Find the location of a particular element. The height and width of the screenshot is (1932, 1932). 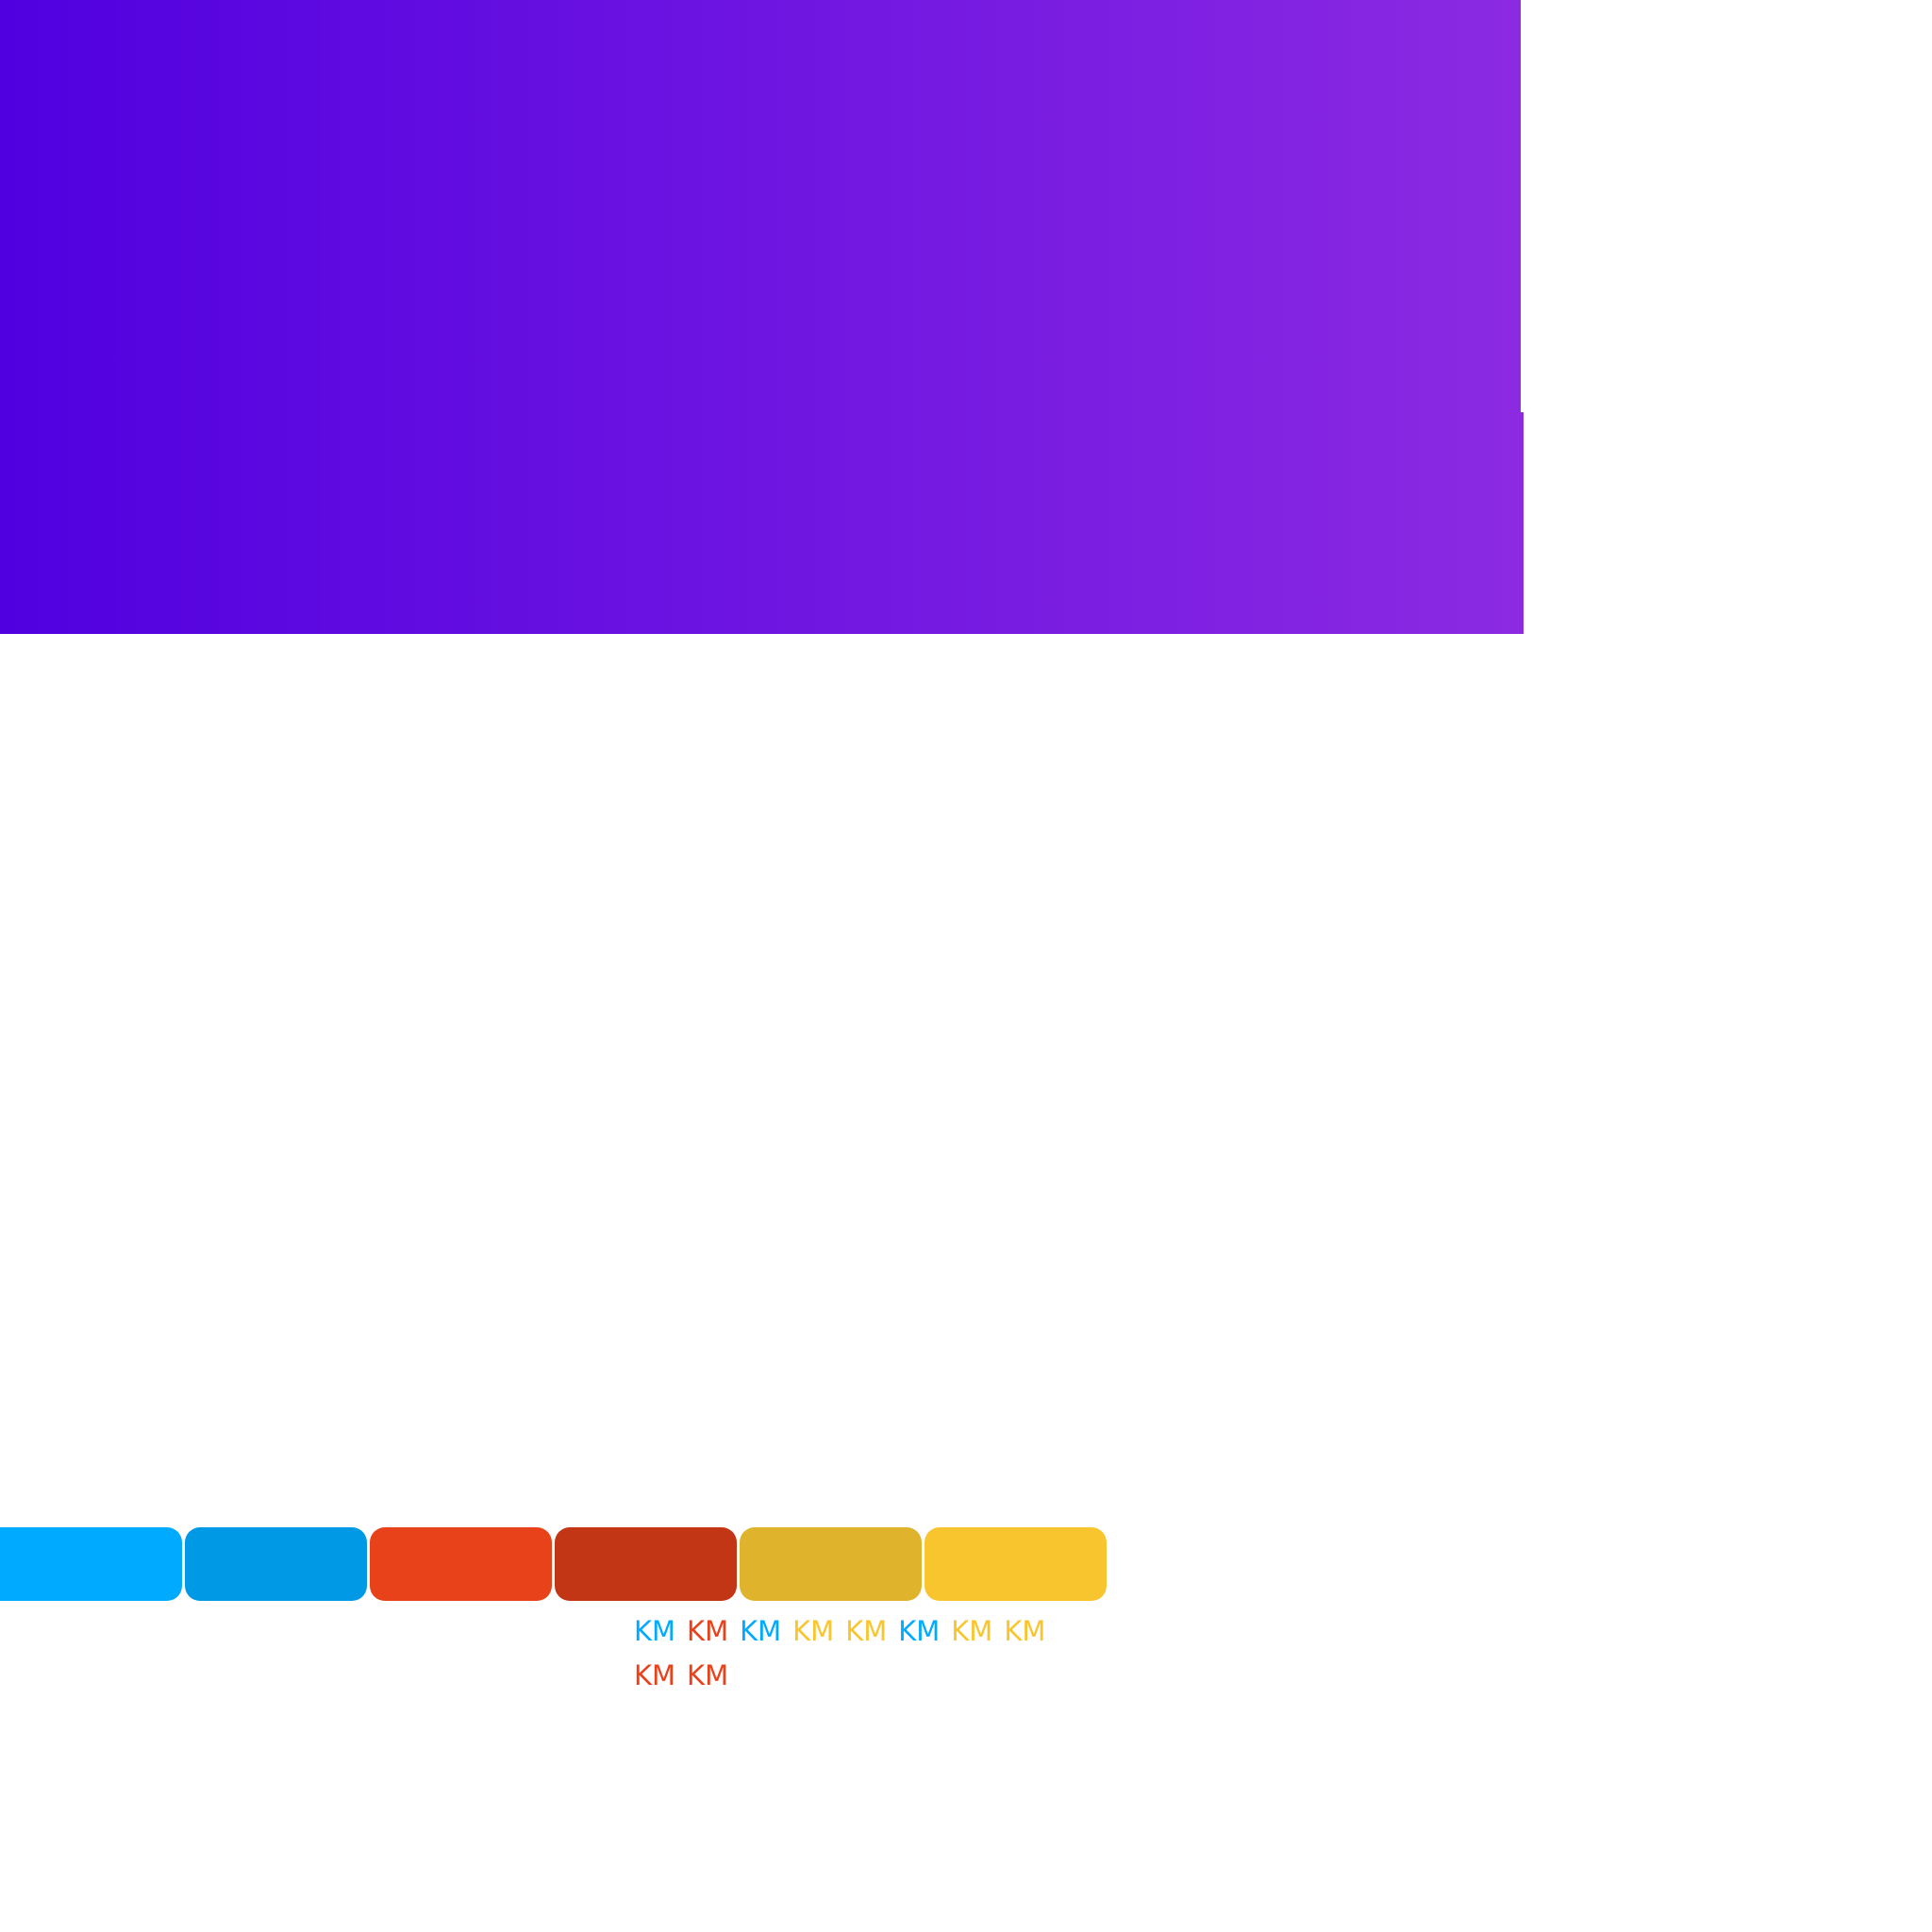

swatch-orange-red is located at coordinates (461, 1564).